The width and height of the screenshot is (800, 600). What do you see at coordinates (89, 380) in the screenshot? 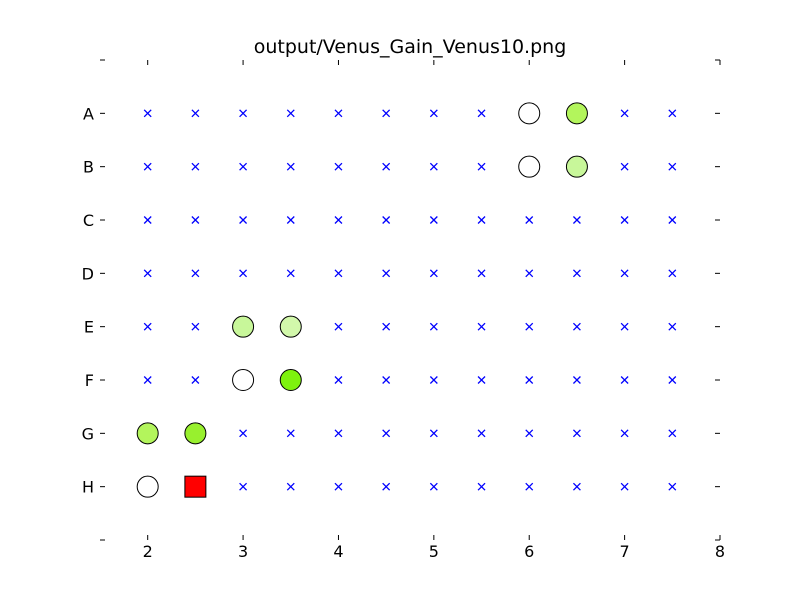
I see `row-label-f: F` at bounding box center [89, 380].